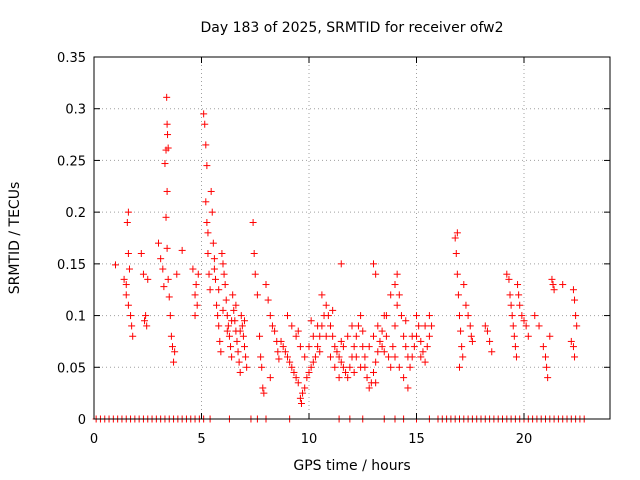 The height and width of the screenshot is (480, 640). I want to click on x-tick-label: 5, so click(201, 439).